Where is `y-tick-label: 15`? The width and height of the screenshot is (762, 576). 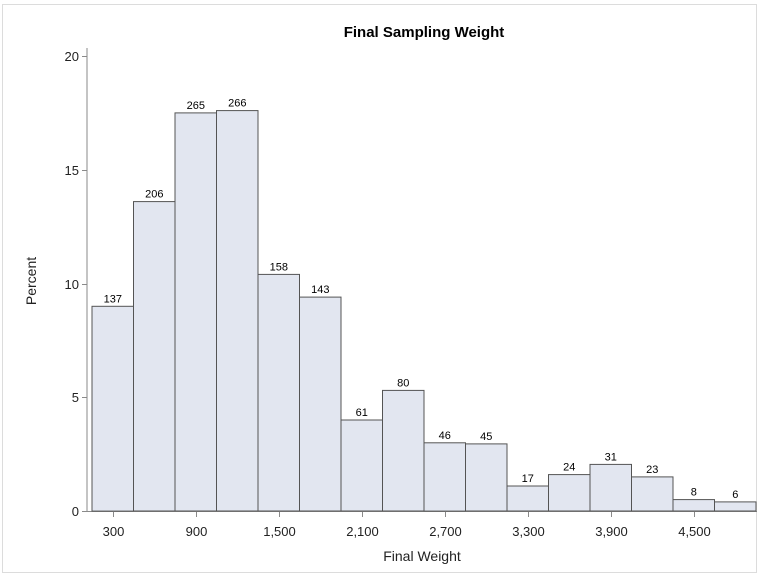
y-tick-label: 15 is located at coordinates (72, 170).